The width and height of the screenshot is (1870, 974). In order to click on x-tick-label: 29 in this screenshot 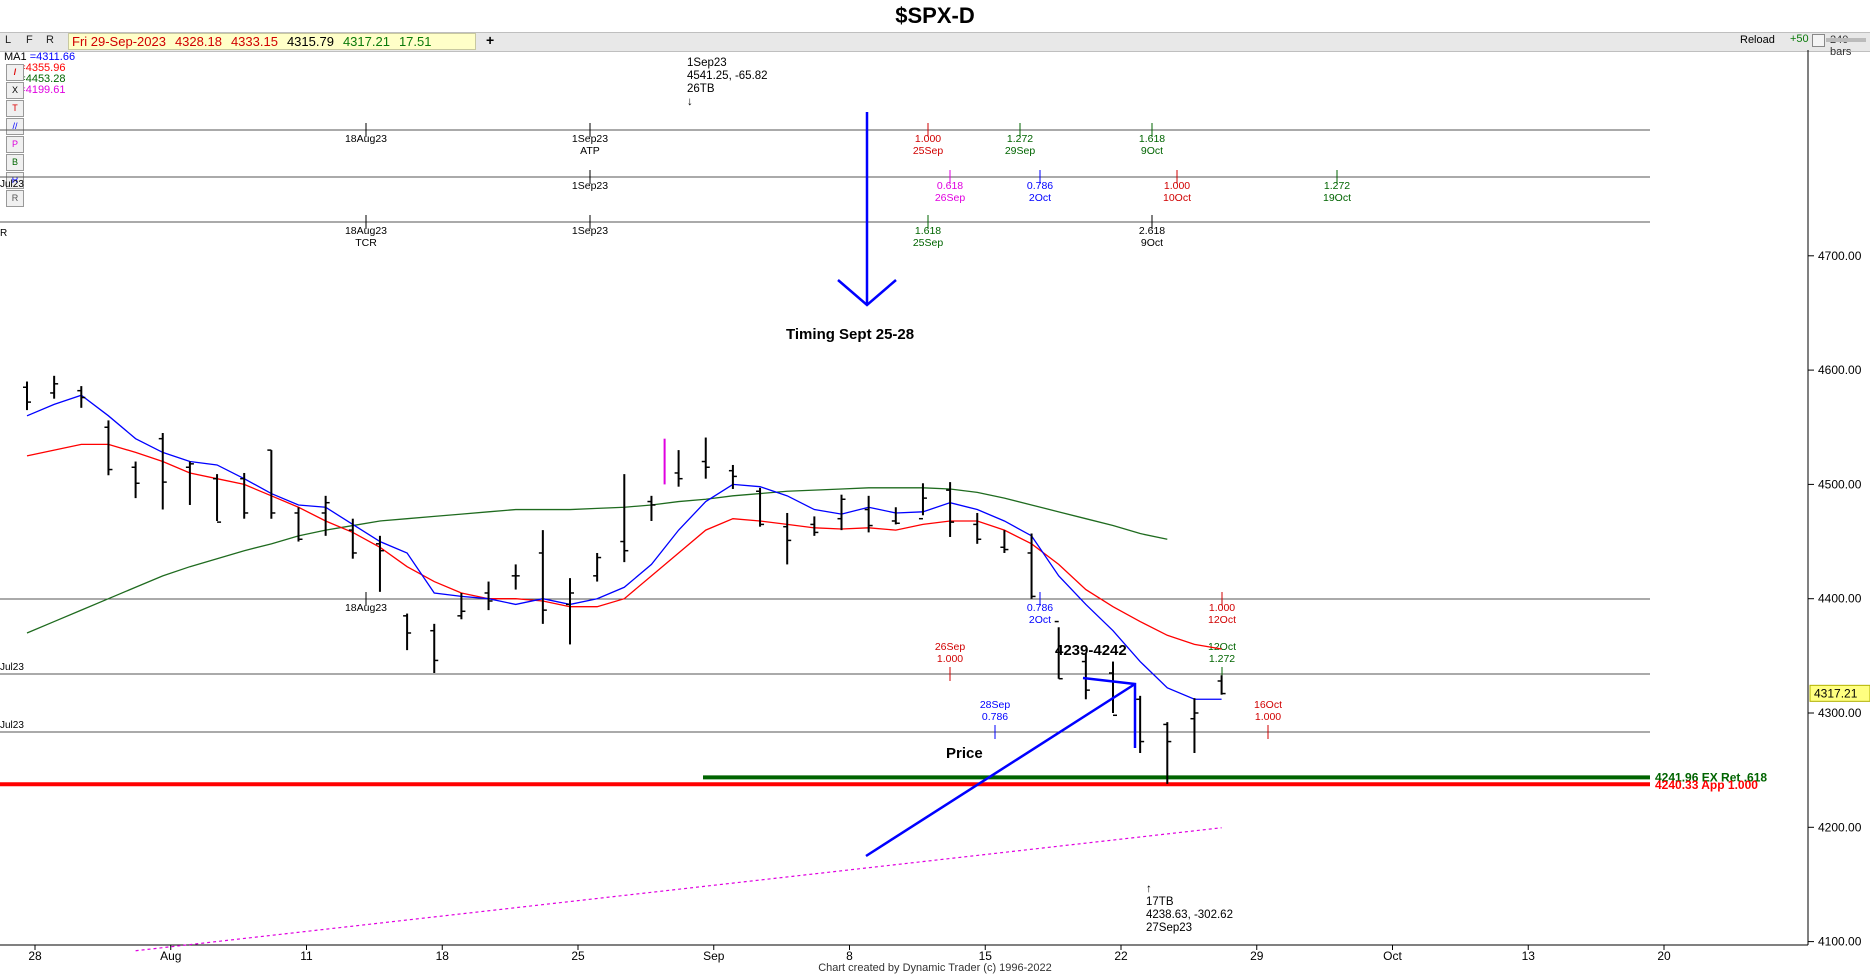, I will do `click(1257, 956)`.